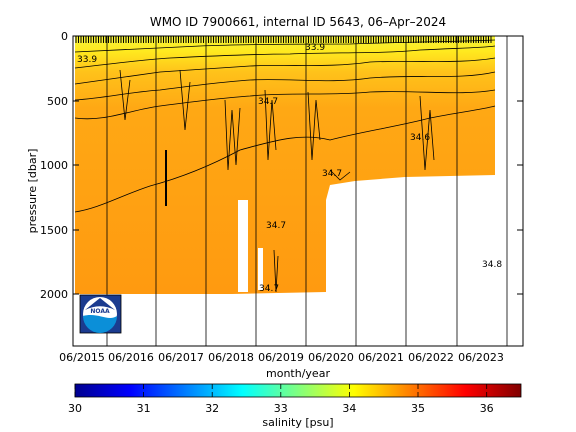 The image size is (576, 432). I want to click on colorbar-labels: 30 31 32 33 34 35 36, so click(281, 408).